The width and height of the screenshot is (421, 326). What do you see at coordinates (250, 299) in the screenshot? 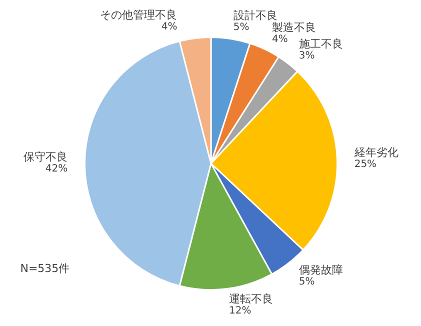
I see `slice-label: 運転不良` at bounding box center [250, 299].